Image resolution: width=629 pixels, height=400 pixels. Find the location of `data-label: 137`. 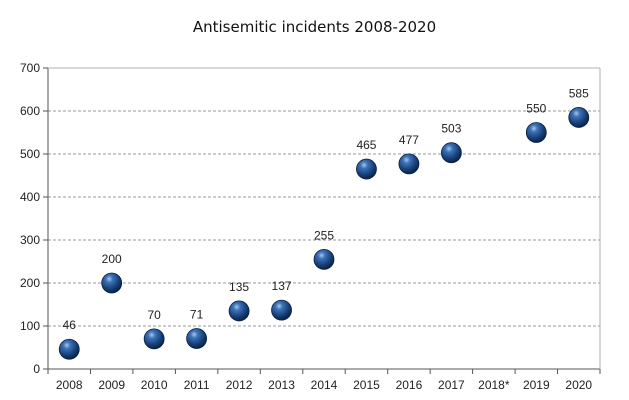

data-label: 137 is located at coordinates (282, 286).